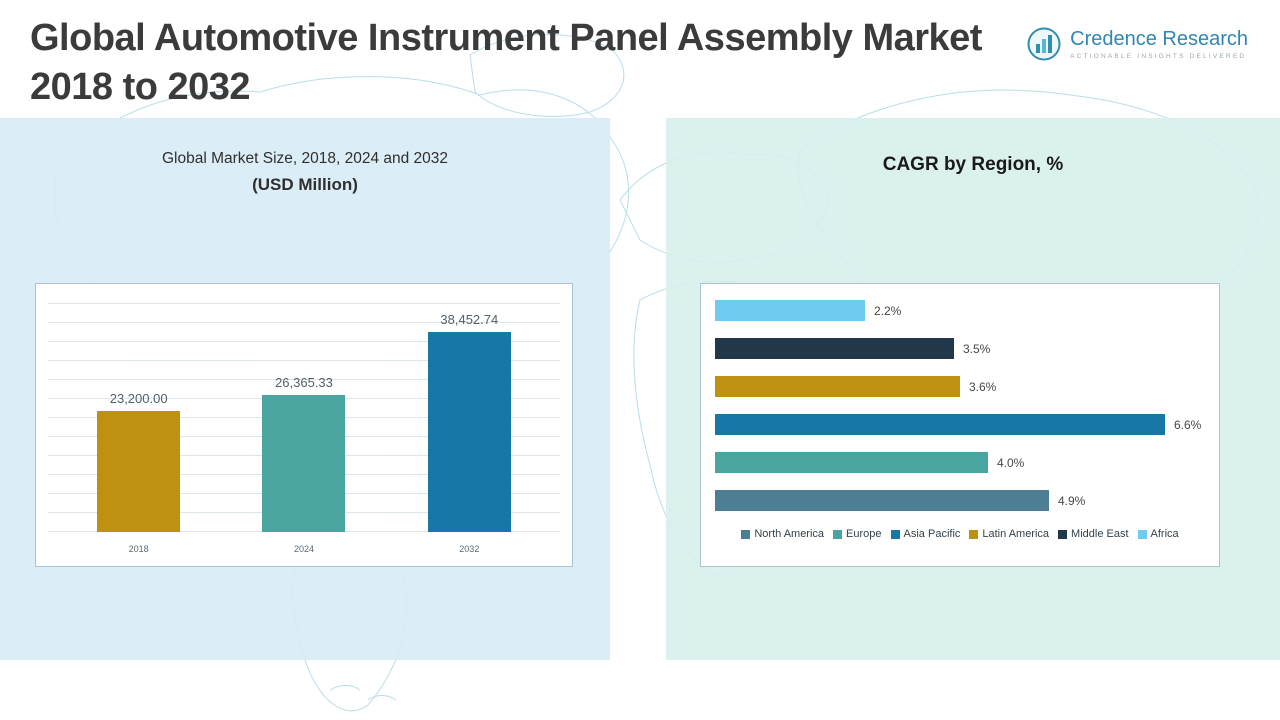  I want to click on bar-row: 6.6%, so click(960, 424).